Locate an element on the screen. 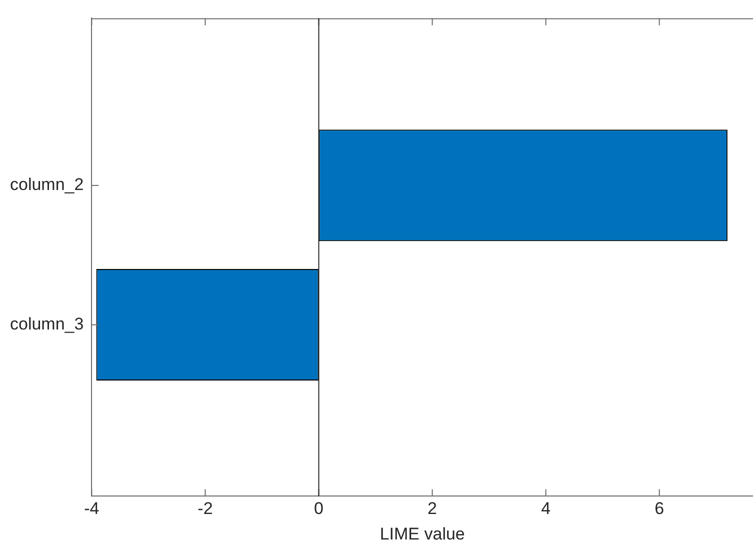 The width and height of the screenshot is (753, 549). x-tick-label: 2 is located at coordinates (433, 508).